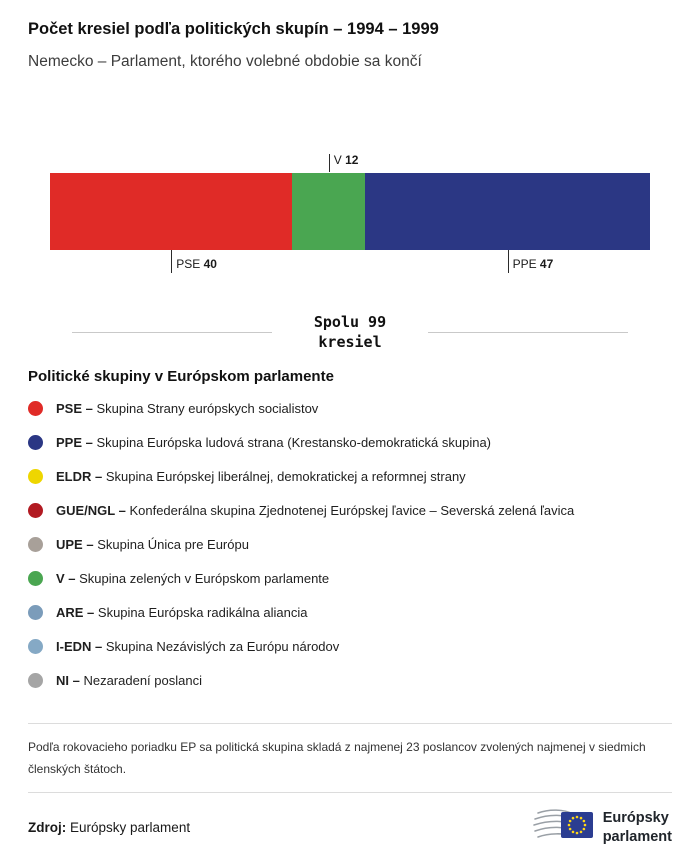 Image resolution: width=700 pixels, height=850 pixels. Describe the element at coordinates (350, 680) in the screenshot. I see `legend-item-ni: NI – Nezaradení poslanci` at that location.